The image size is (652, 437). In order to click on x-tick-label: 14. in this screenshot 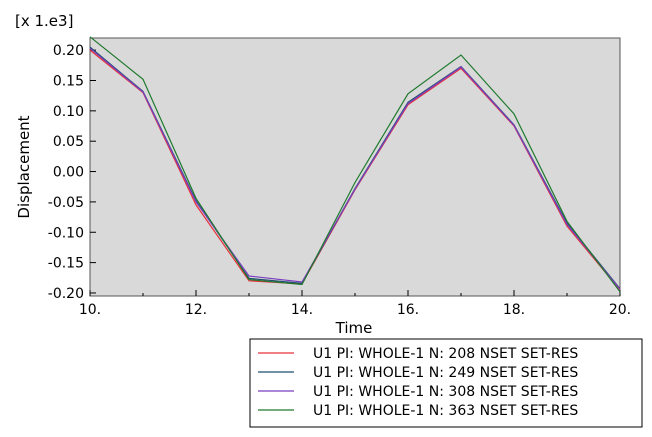, I will do `click(302, 310)`.